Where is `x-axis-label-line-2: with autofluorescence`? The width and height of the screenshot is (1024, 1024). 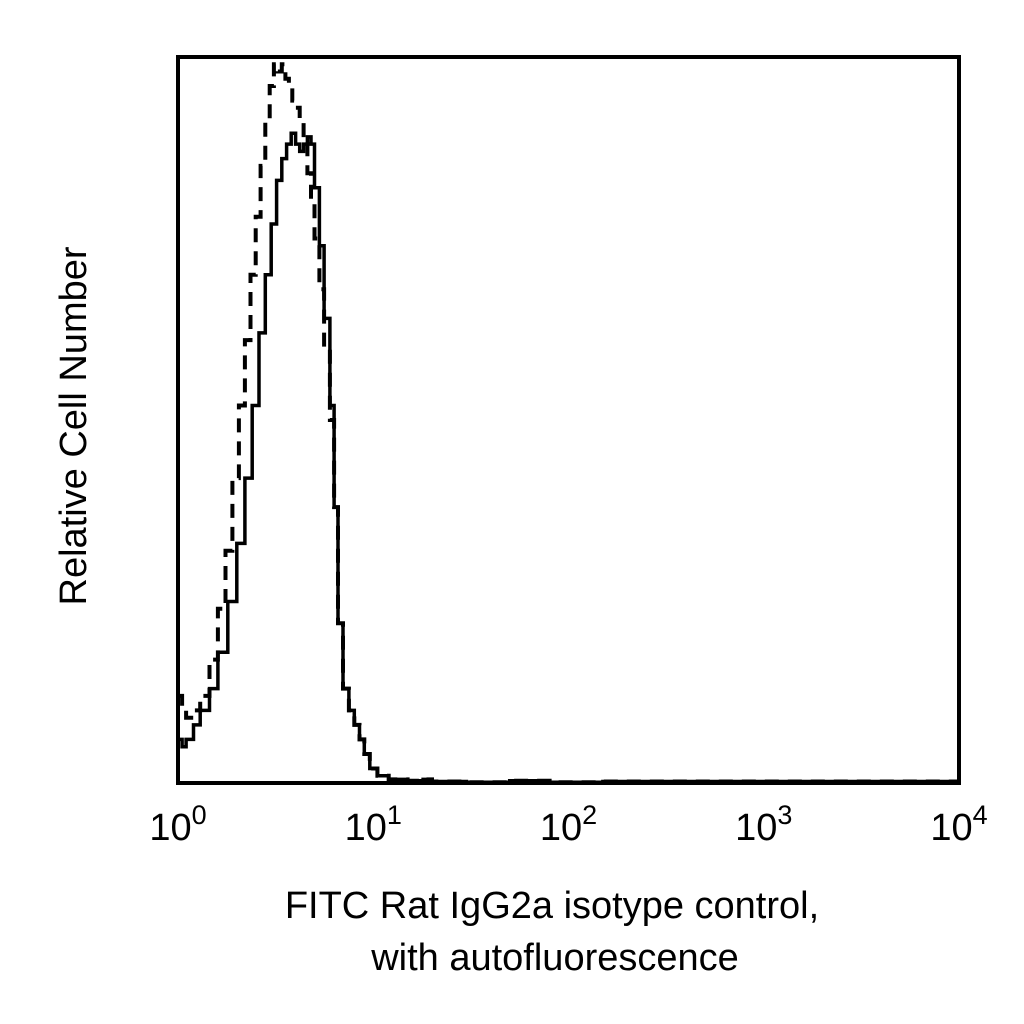
x-axis-label-line-2: with autofluorescence is located at coordinates (554, 958).